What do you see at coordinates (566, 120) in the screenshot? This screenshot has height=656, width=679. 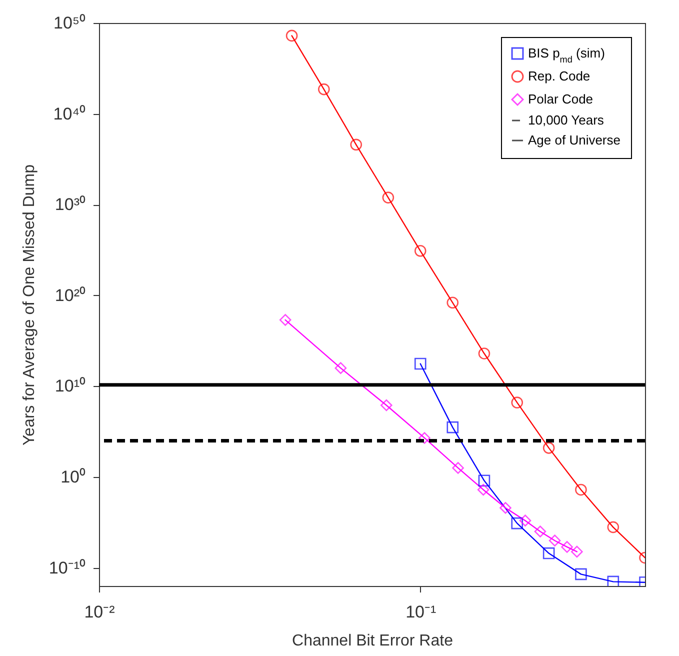 I see `legend-label: 10,000 Years` at bounding box center [566, 120].